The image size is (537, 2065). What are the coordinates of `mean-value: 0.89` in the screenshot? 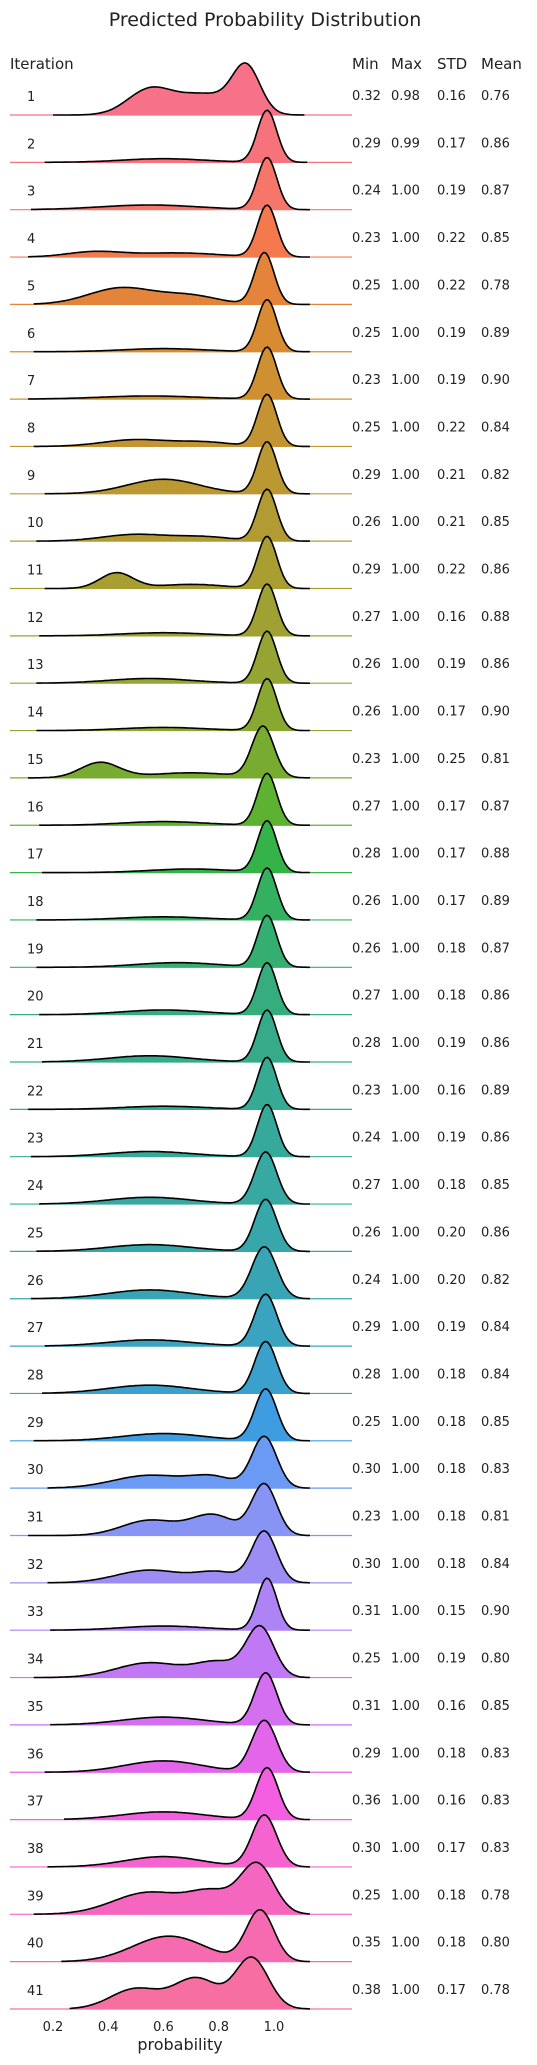 It's located at (495, 333).